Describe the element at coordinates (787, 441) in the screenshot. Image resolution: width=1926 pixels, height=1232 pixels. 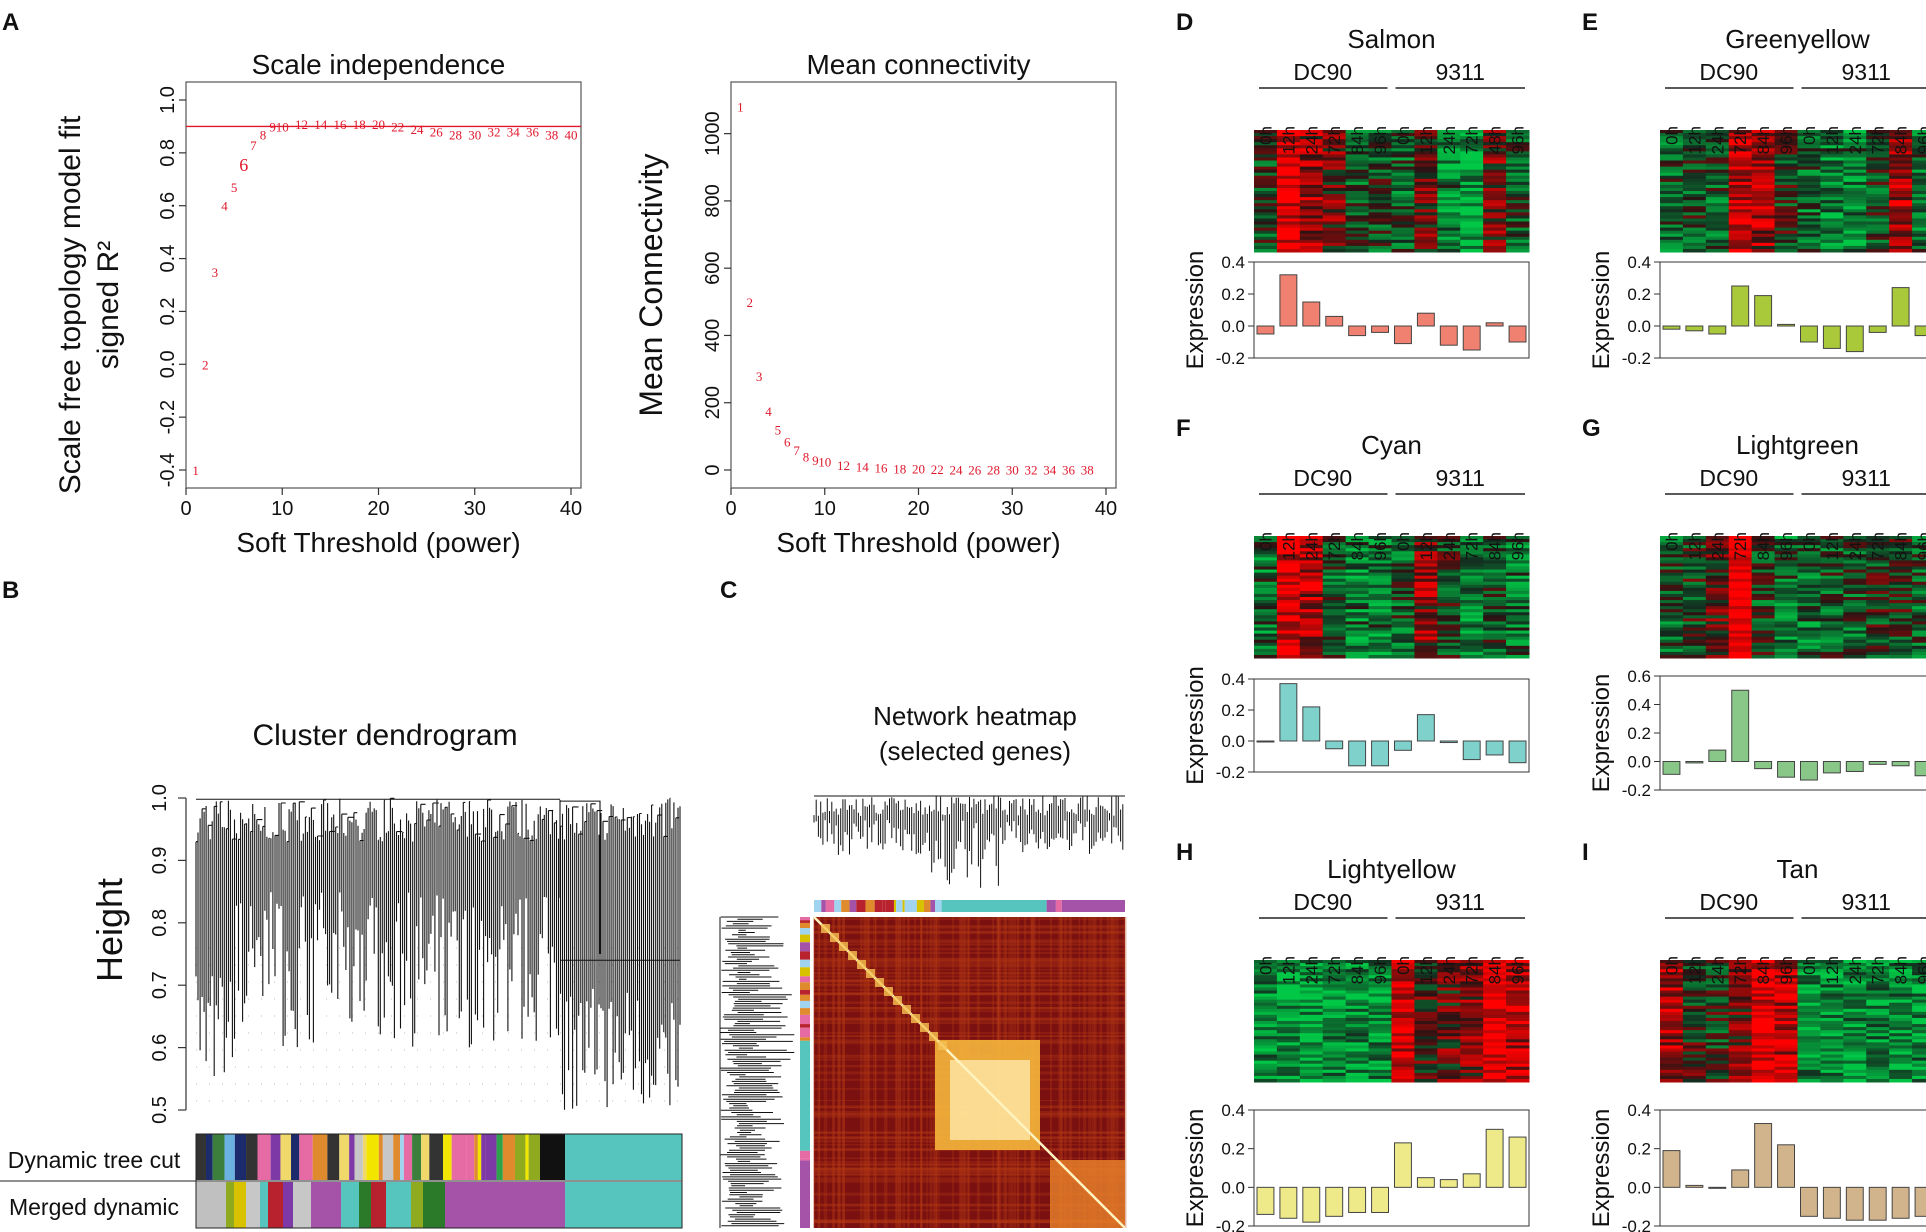
I see `scatter-point-label: 6` at that location.